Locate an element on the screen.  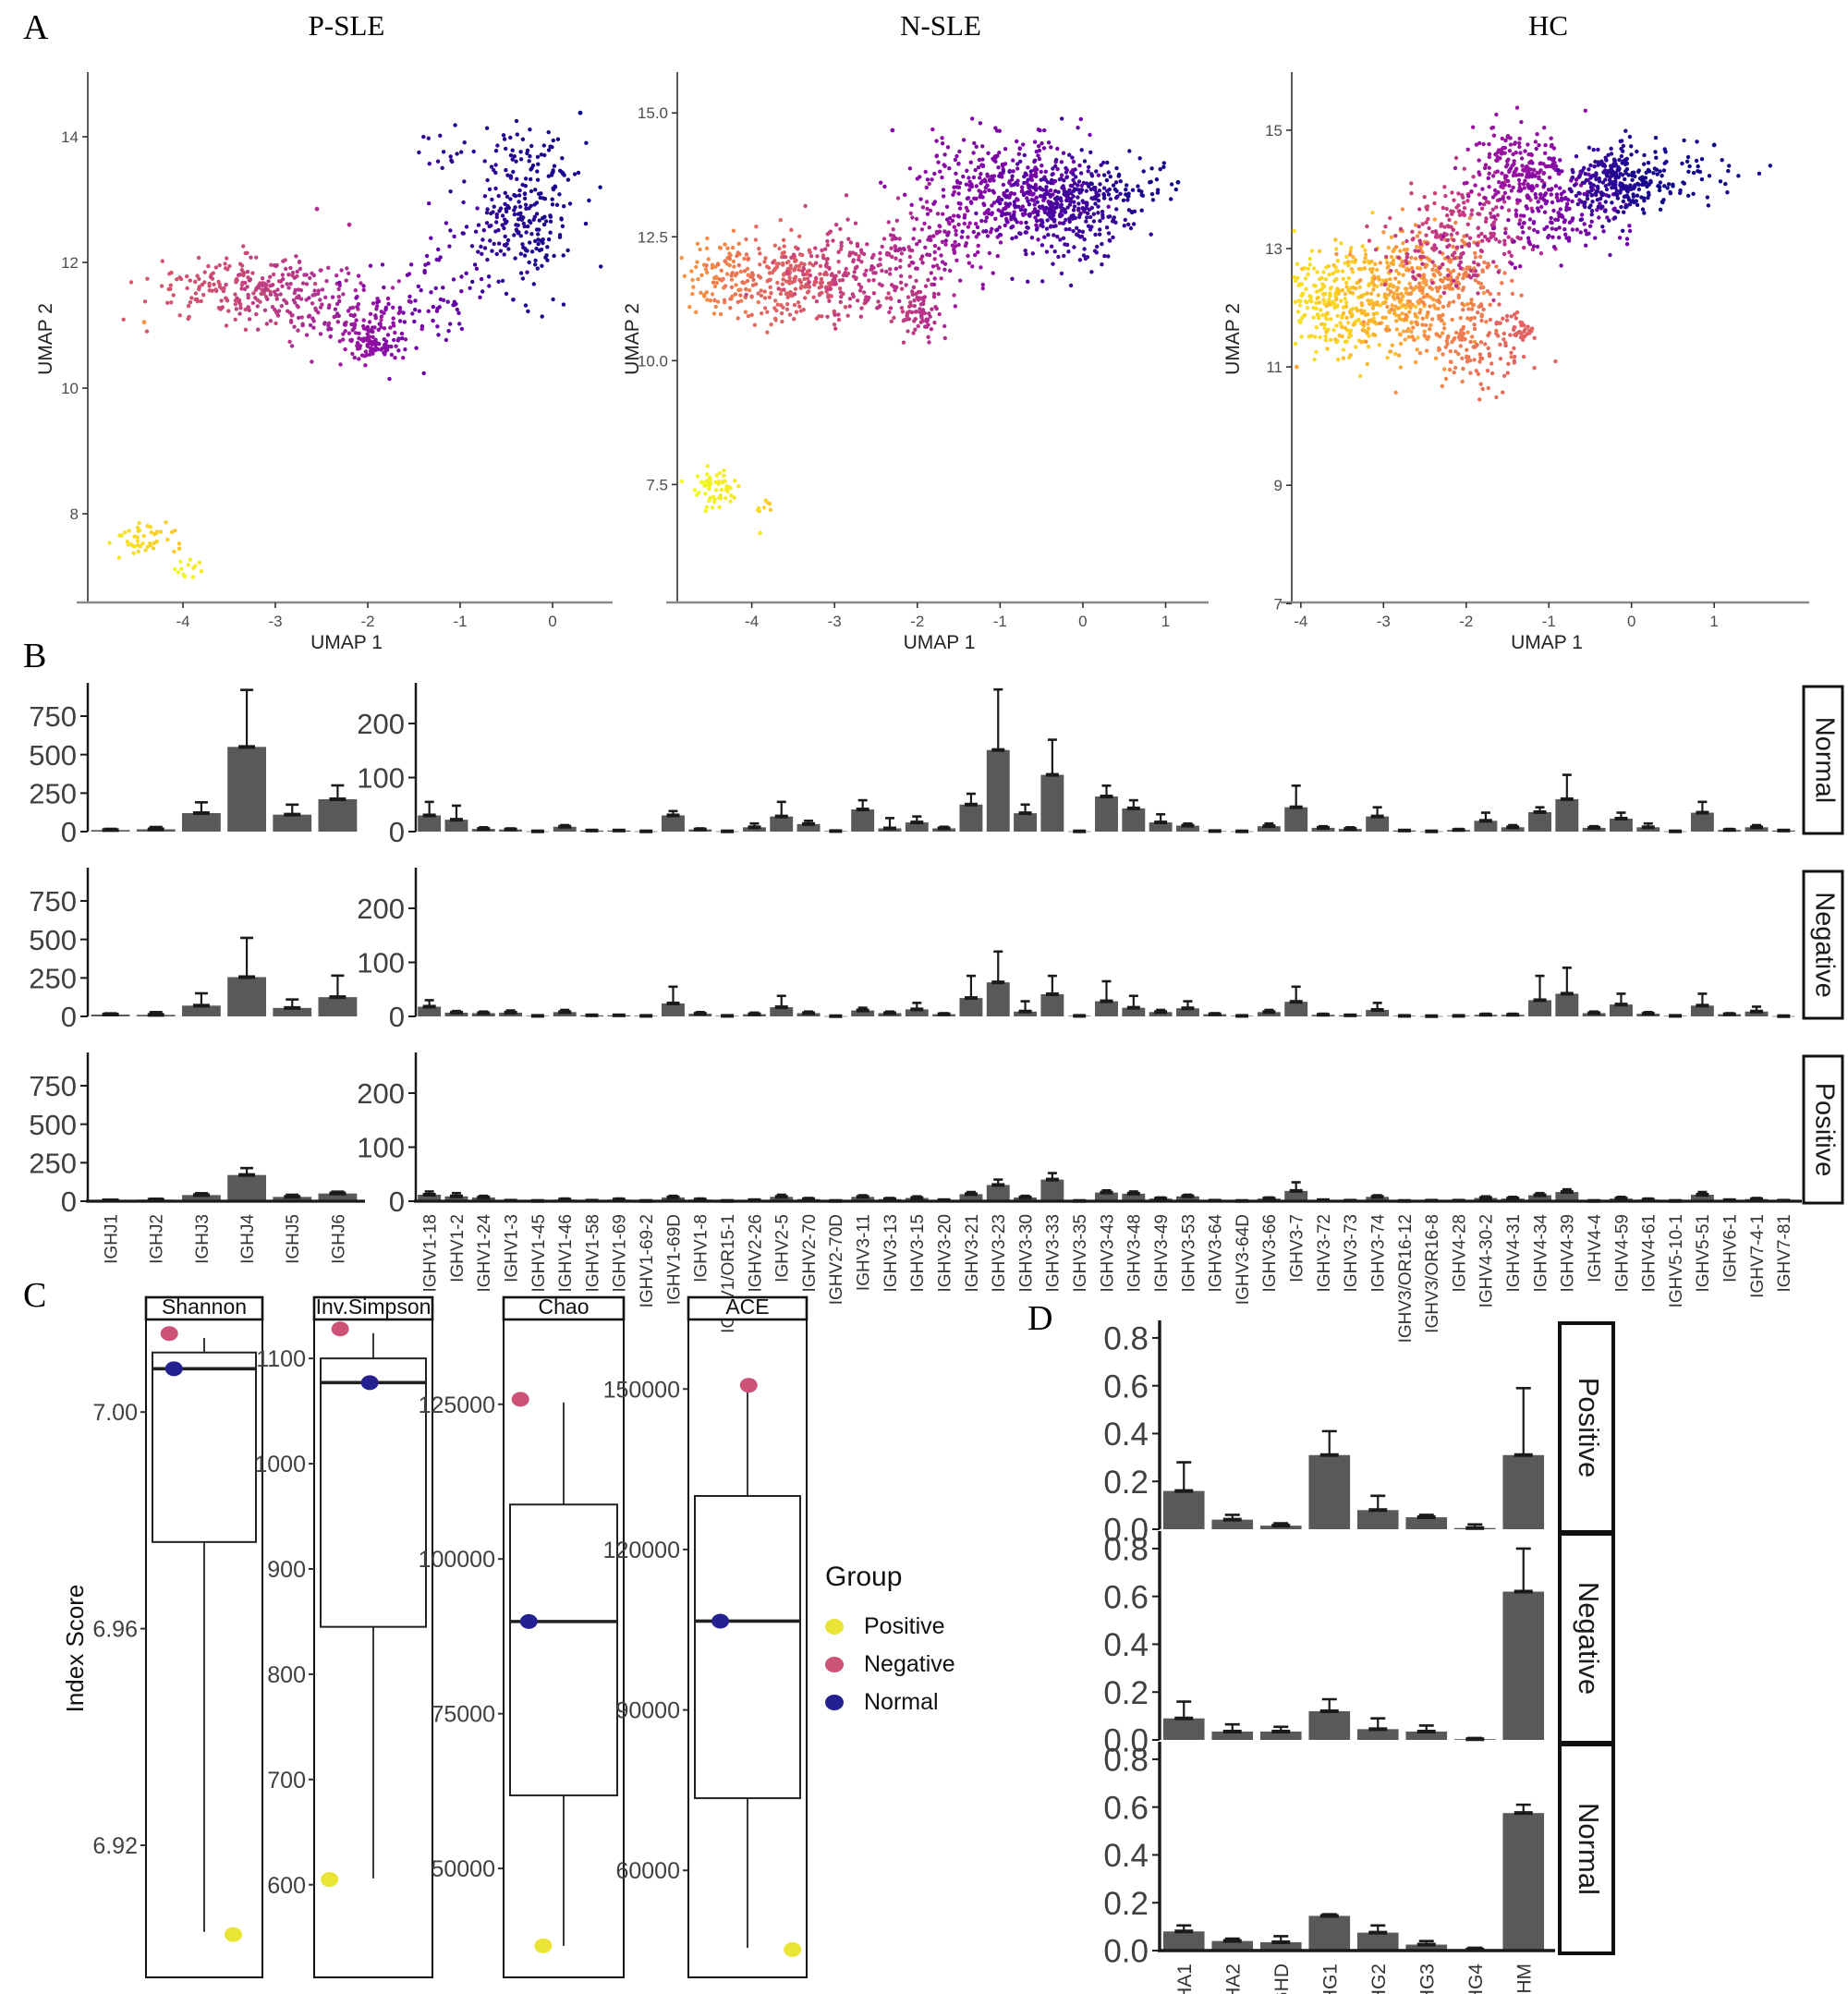
svg-text: 12 is located at coordinates (70, 263).